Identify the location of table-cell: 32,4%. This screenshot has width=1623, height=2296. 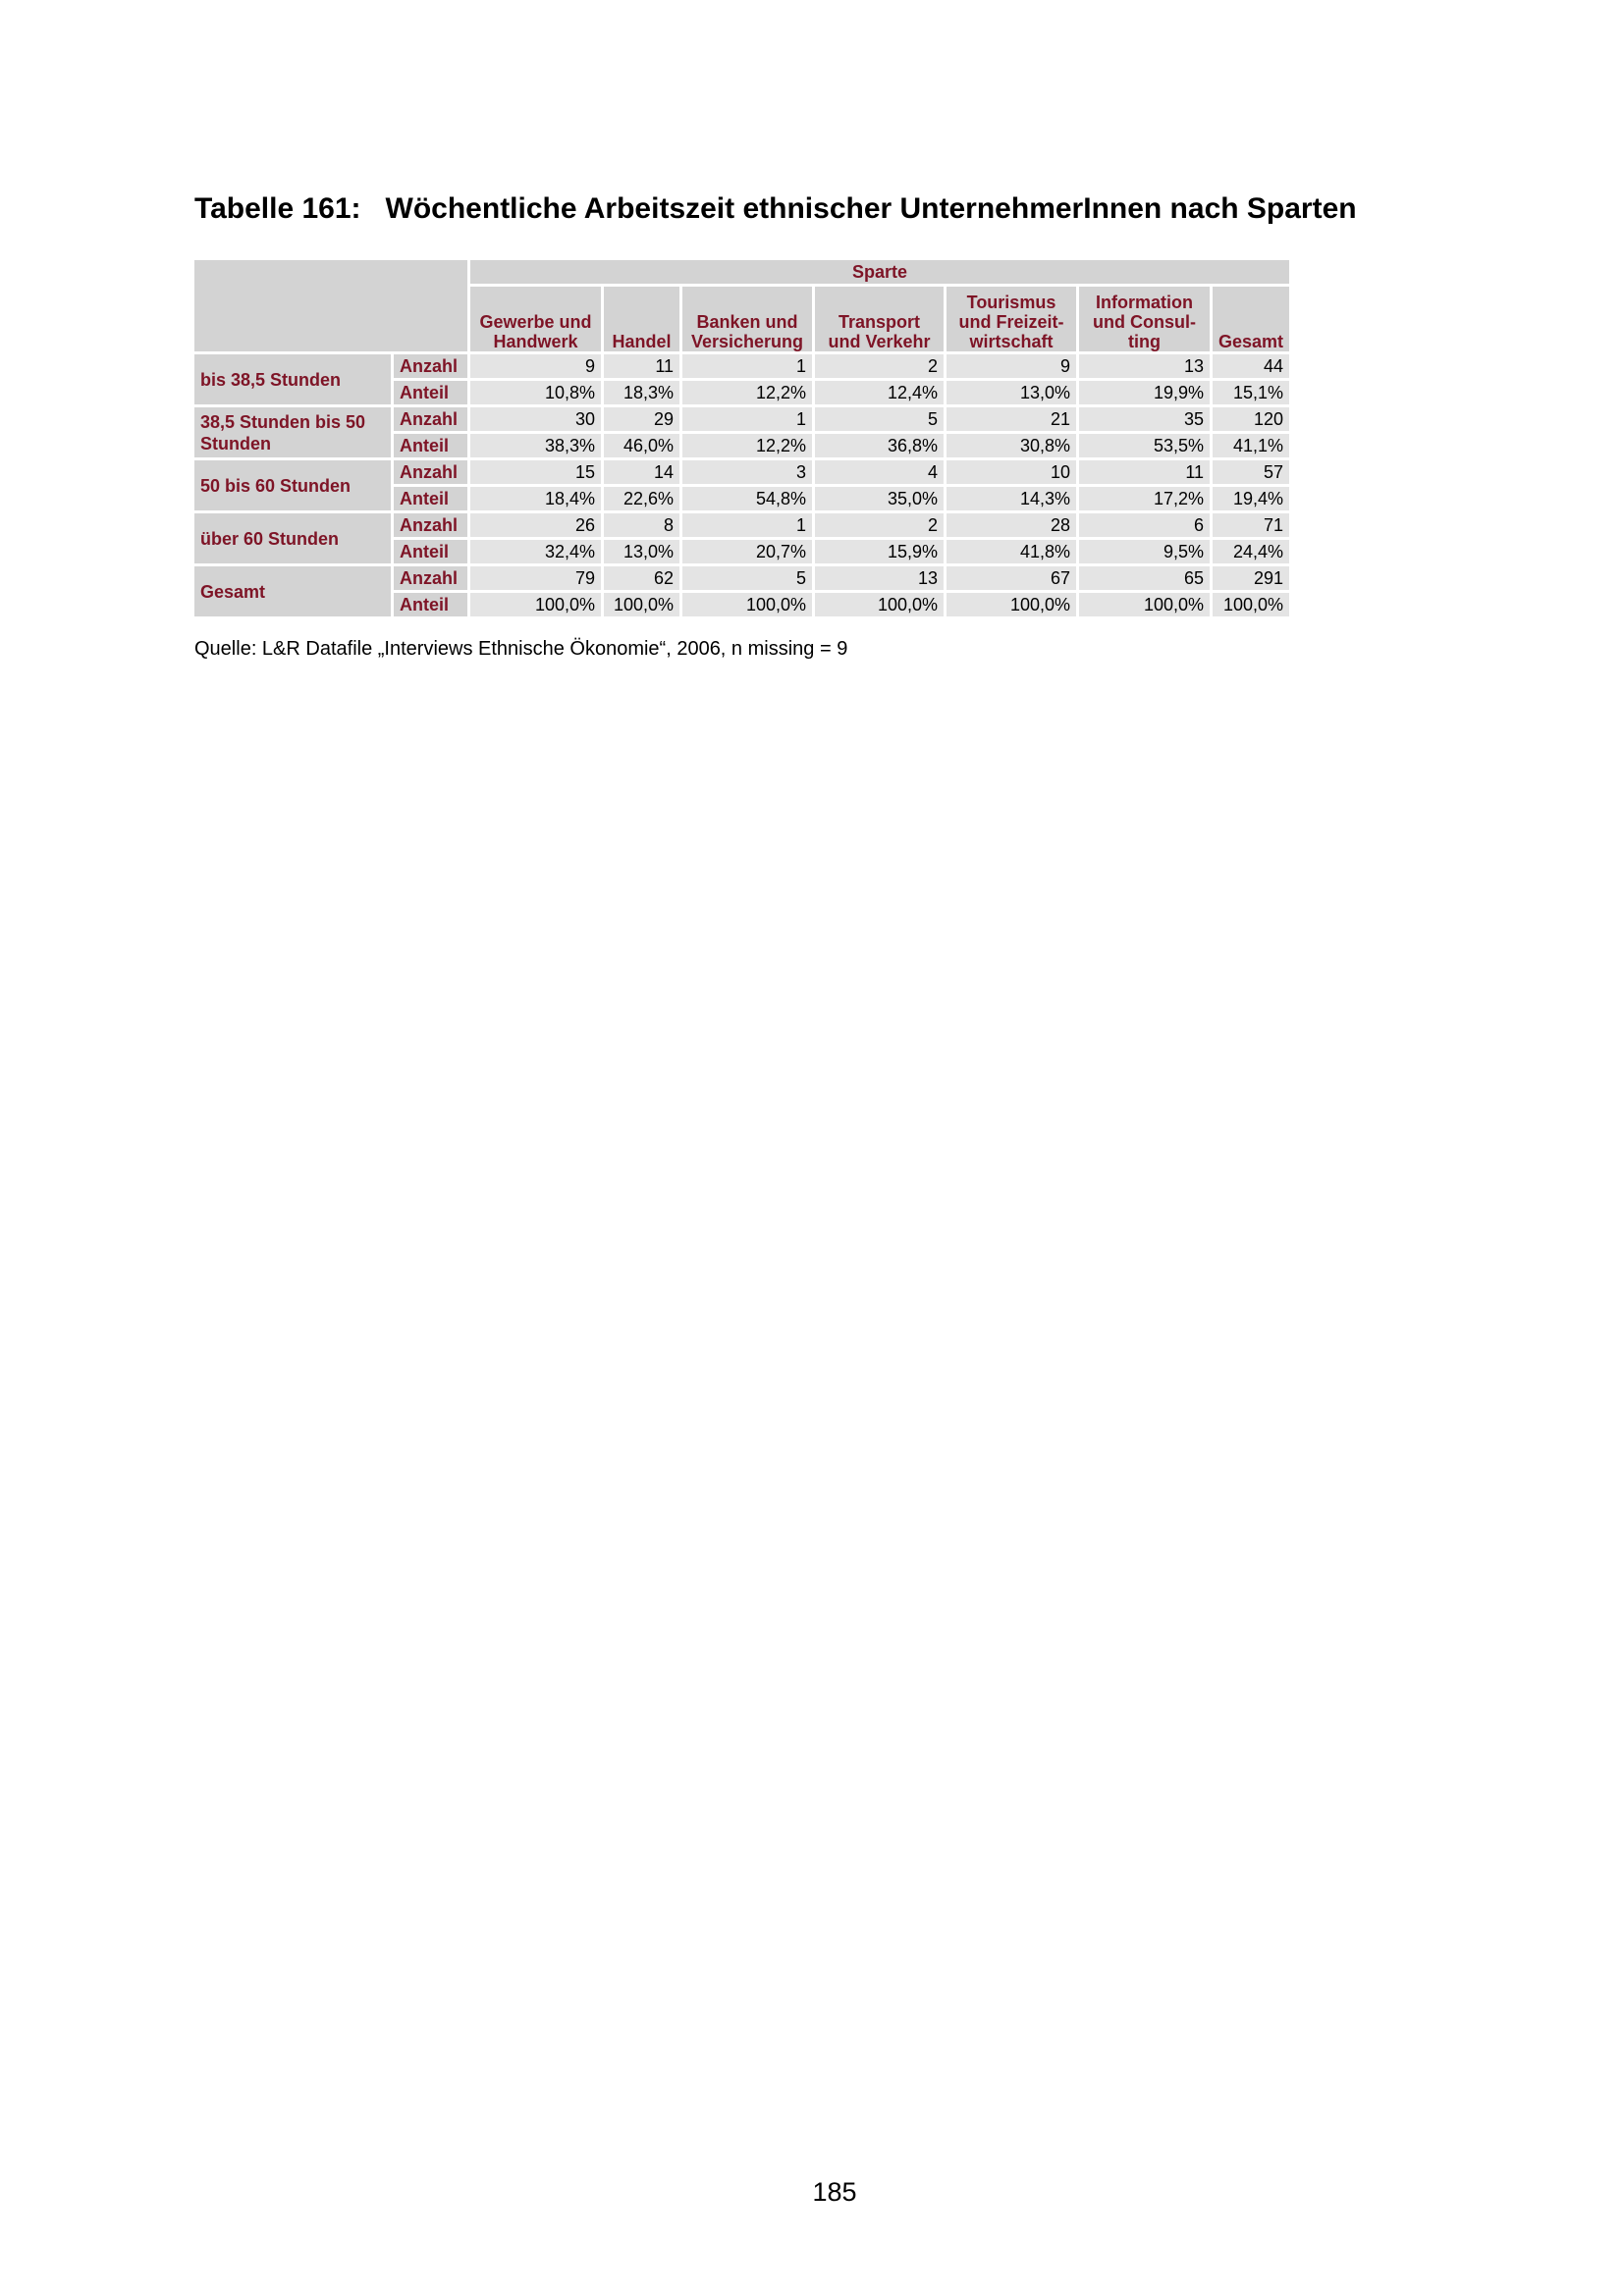
(536, 551).